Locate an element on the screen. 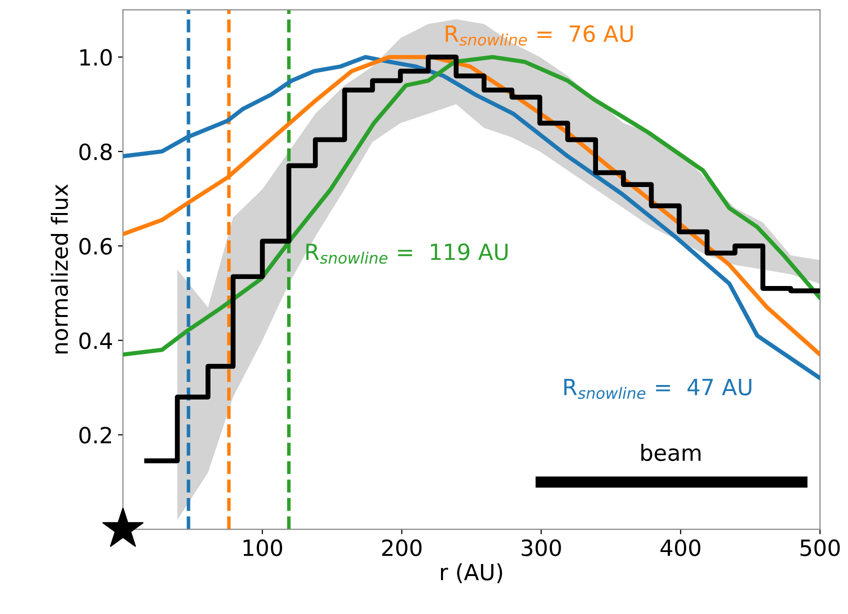 Image resolution: width=848 pixels, height=614 pixels. ref-line-label: R$_{snowline}$ = 76 AU is located at coordinates (539, 35).